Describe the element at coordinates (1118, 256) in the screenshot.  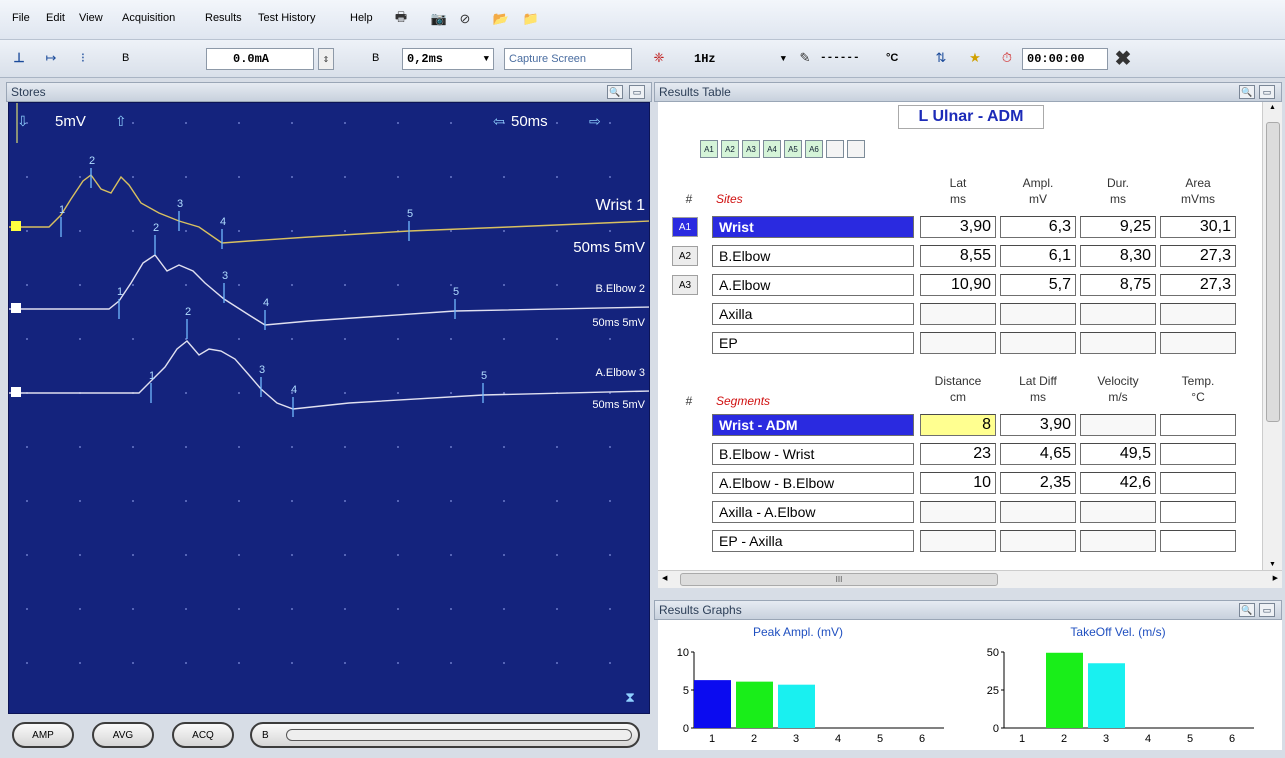
I see `site-dur-cell: 8,30` at that location.